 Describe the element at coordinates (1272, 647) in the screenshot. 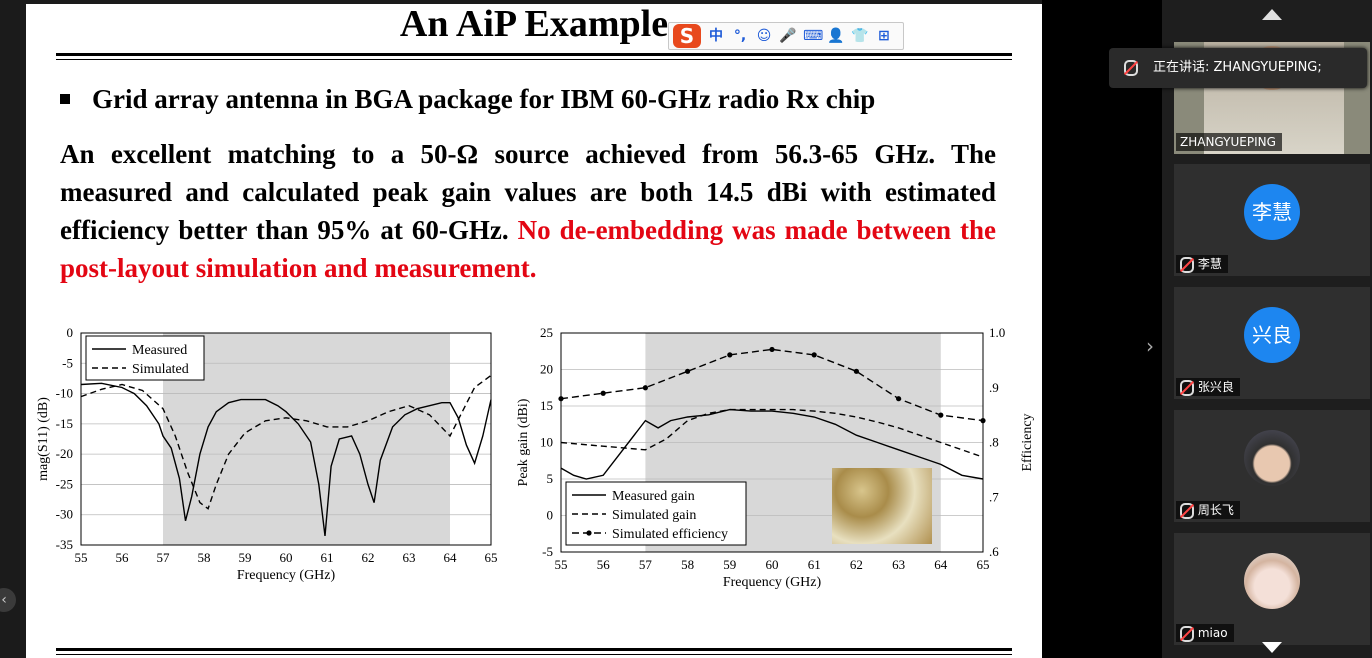

I see `scroll-down-icon` at that location.